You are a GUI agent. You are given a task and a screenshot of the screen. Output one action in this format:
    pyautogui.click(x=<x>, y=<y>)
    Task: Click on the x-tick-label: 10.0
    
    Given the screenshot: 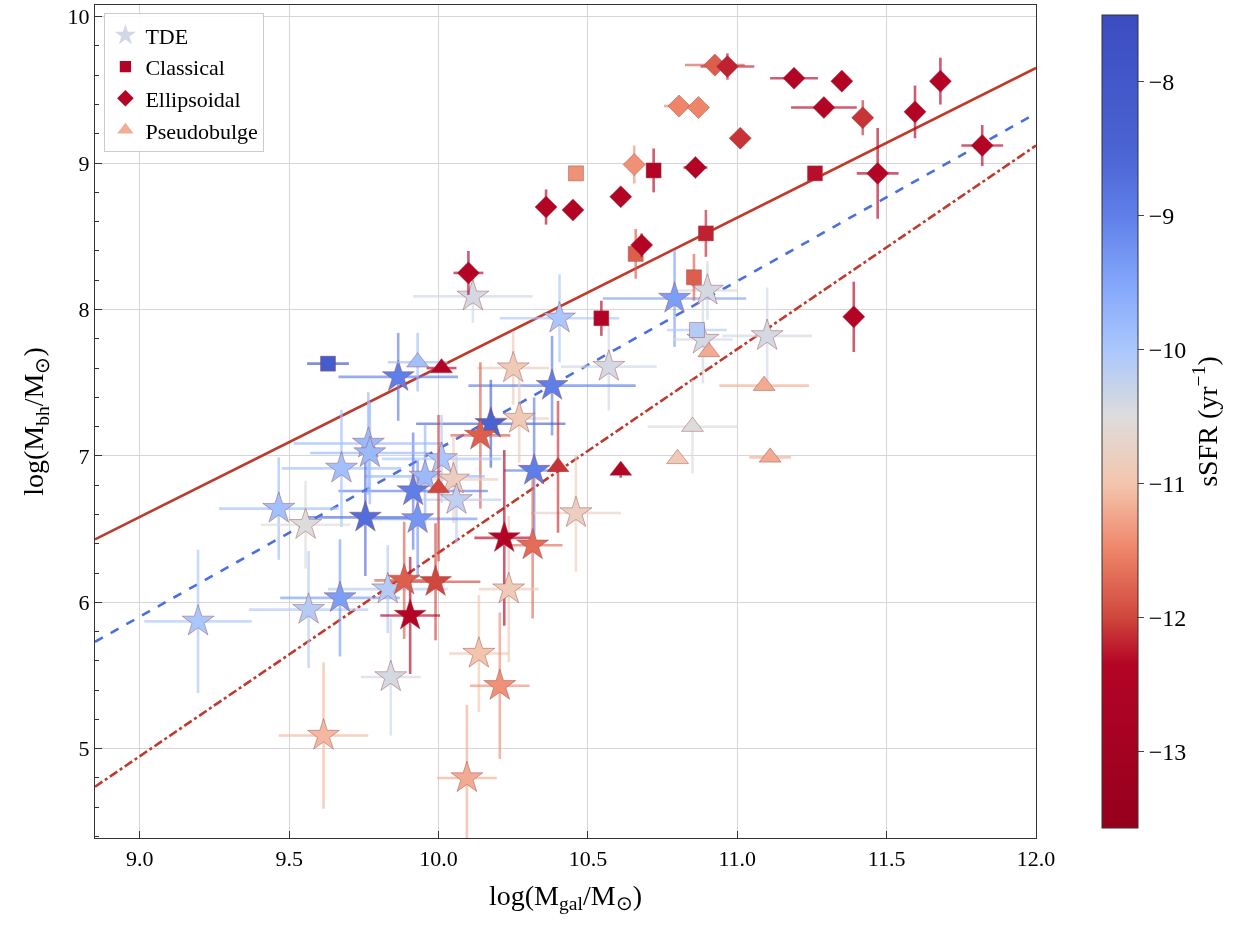 What is the action you would take?
    pyautogui.click(x=438, y=858)
    